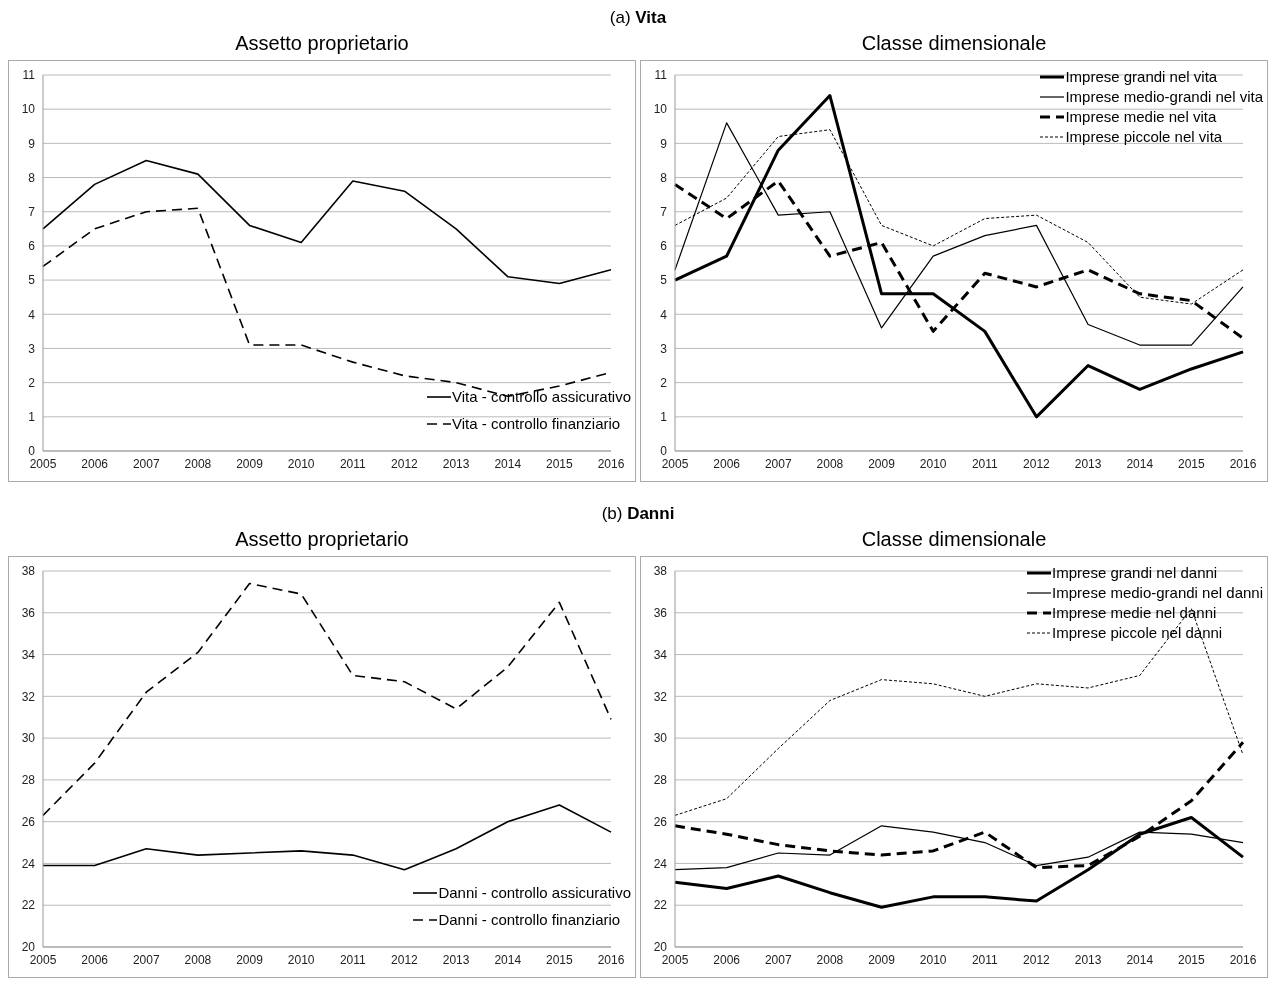  I want to click on legend-label: Imprese medio-grandi nel danni, so click(1157, 593).